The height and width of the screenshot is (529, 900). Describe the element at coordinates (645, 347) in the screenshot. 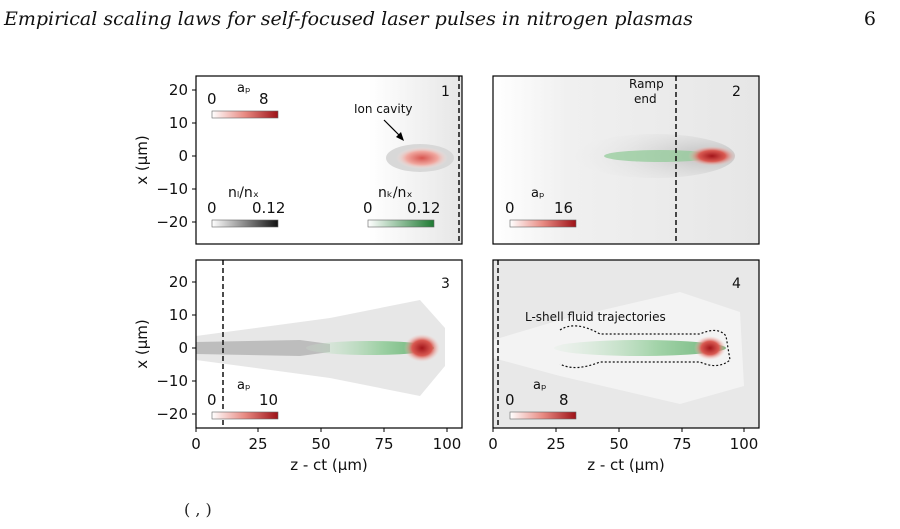

I see `fluid-trajectory-contour` at that location.